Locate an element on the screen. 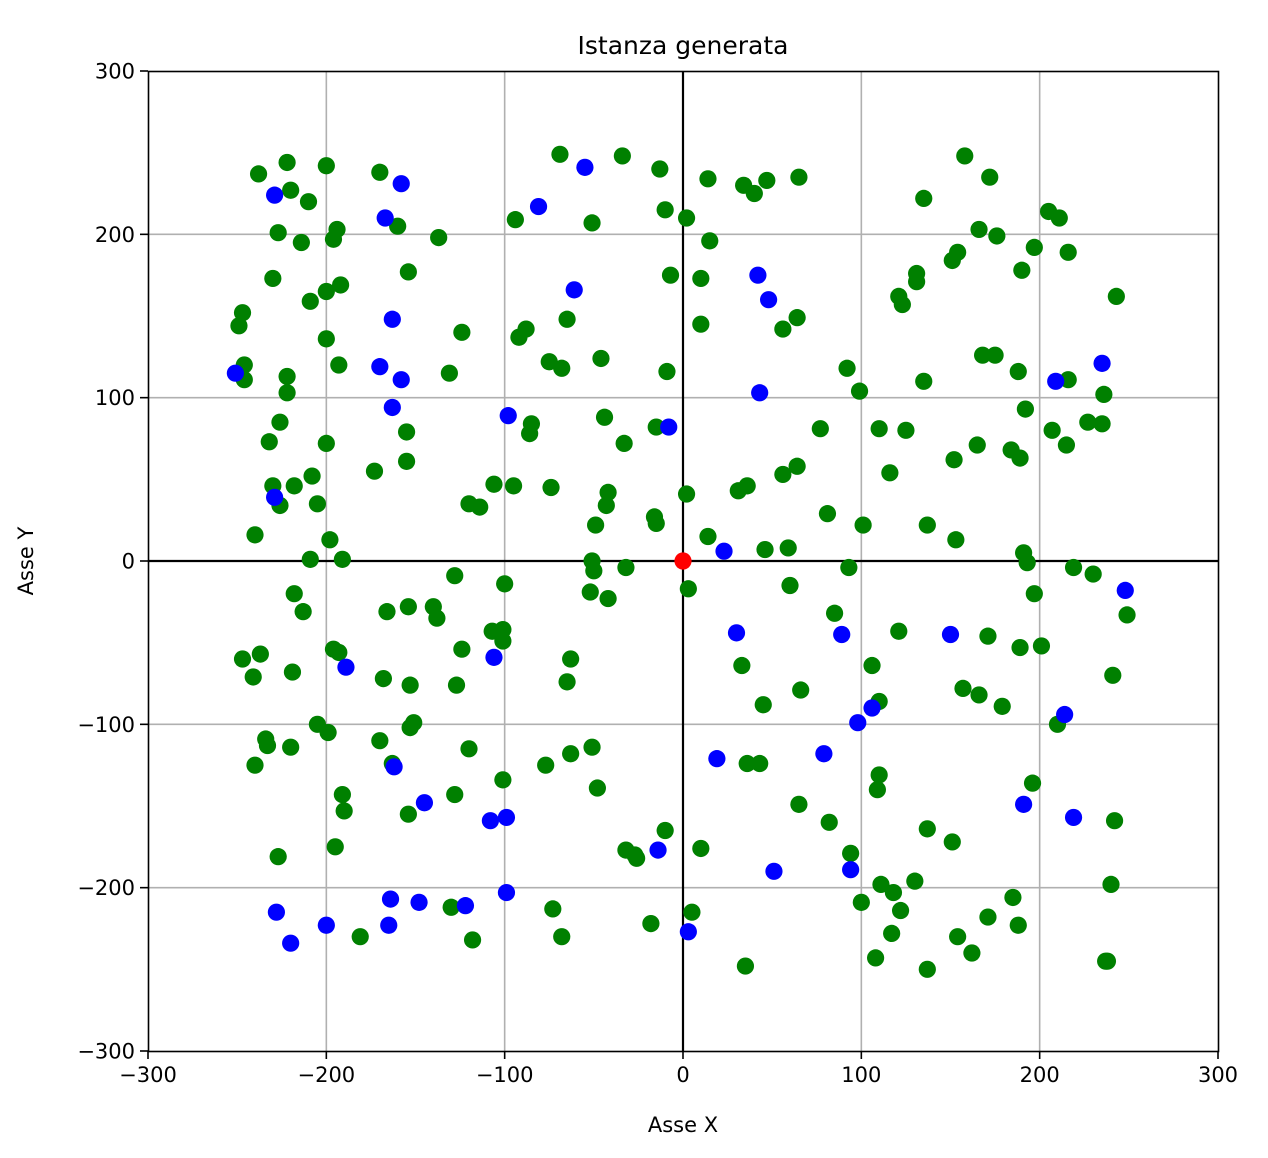  y-tick-label: 0 is located at coordinates (128, 562).